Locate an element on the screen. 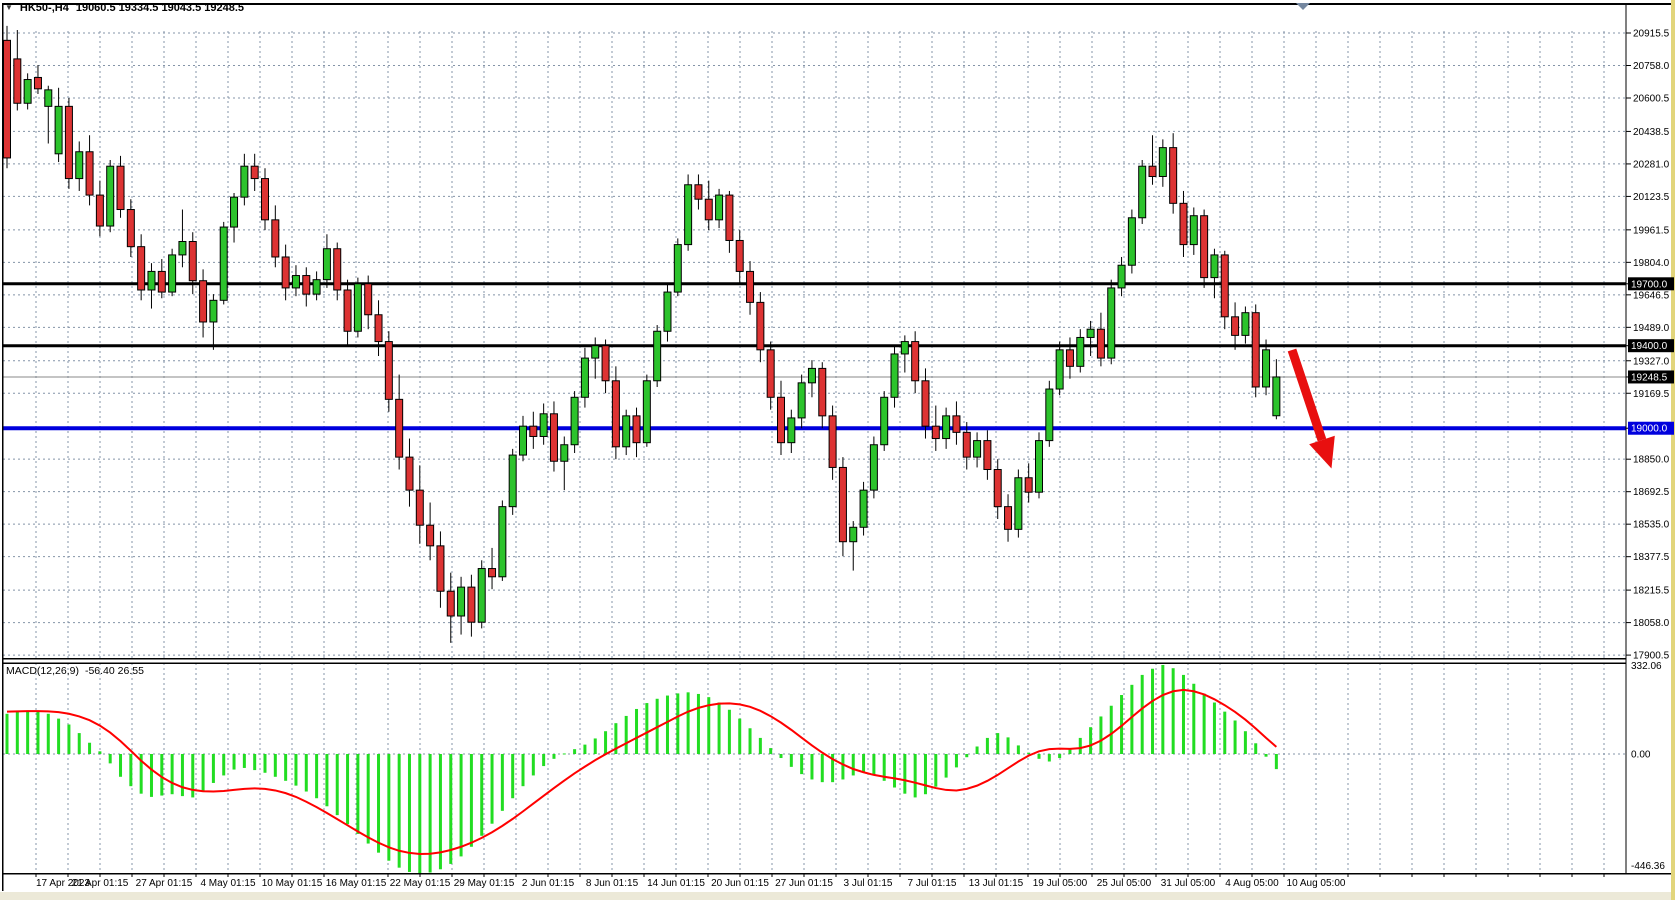  time-axis-label: 4 Aug 05:00 is located at coordinates (1252, 883).